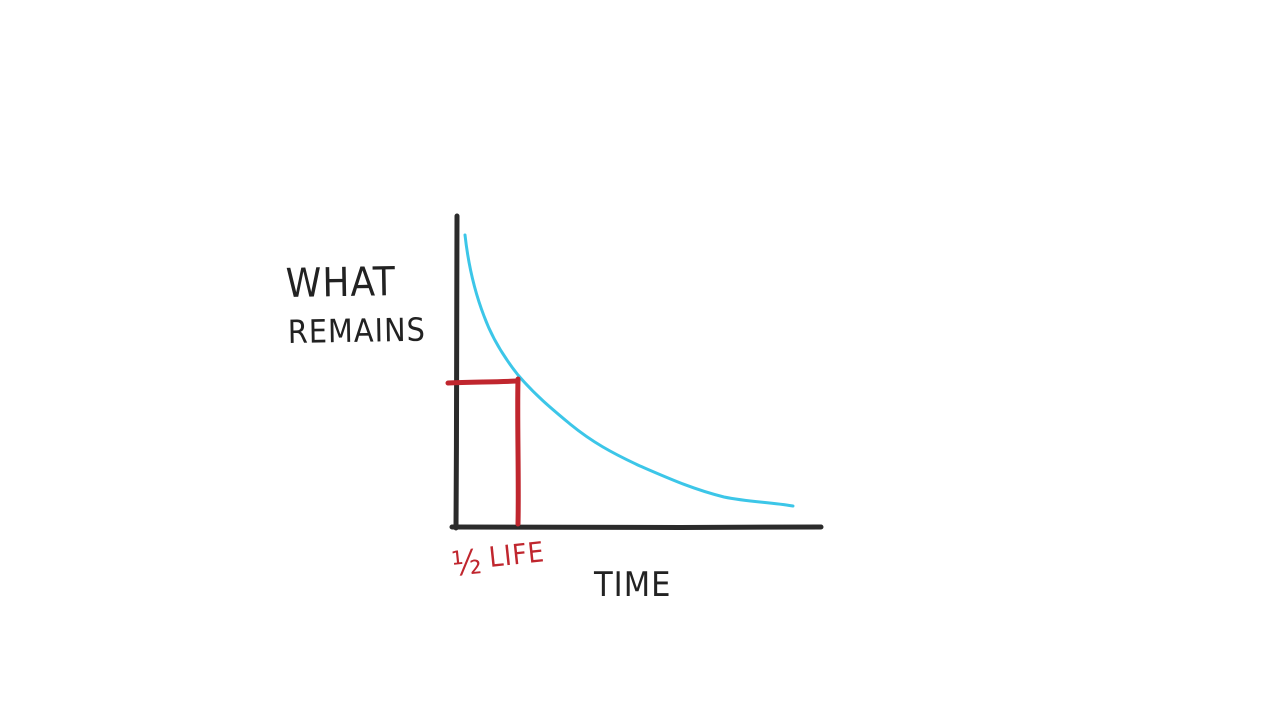 The height and width of the screenshot is (720, 1280). Describe the element at coordinates (632, 585) in the screenshot. I see `x-axis-label: TIME` at that location.